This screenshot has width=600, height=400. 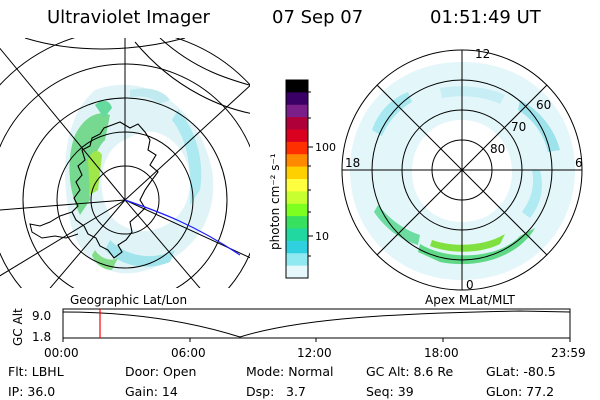 What do you see at coordinates (61, 353) in the screenshot?
I see `time-tick-0000: 00:00` at bounding box center [61, 353].